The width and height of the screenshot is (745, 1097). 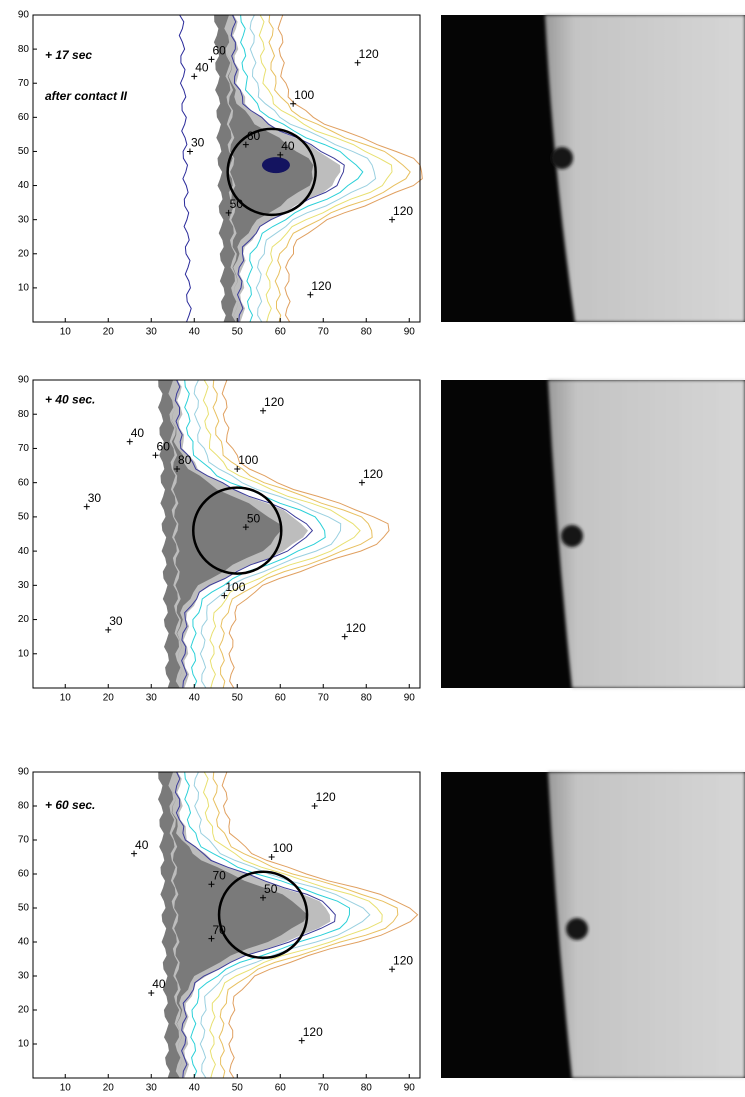 I want to click on contour-label: 50, so click(x=271, y=889).